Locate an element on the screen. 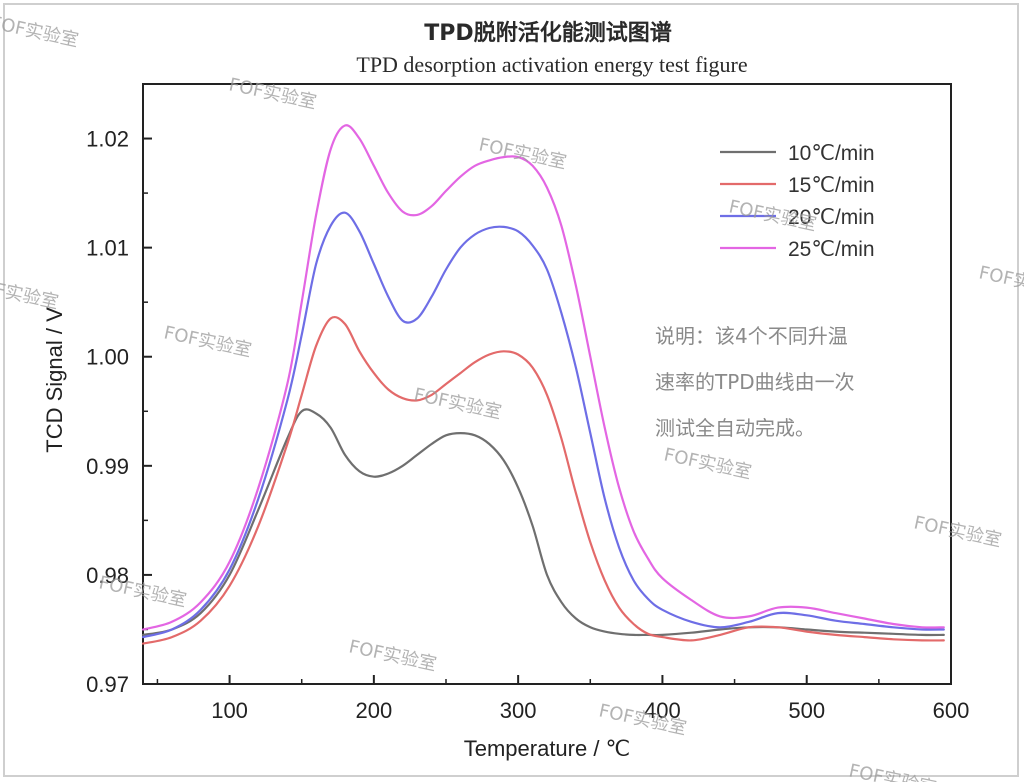 The width and height of the screenshot is (1024, 782). y-axis-label: TCD Signal / V is located at coordinates (54, 380).